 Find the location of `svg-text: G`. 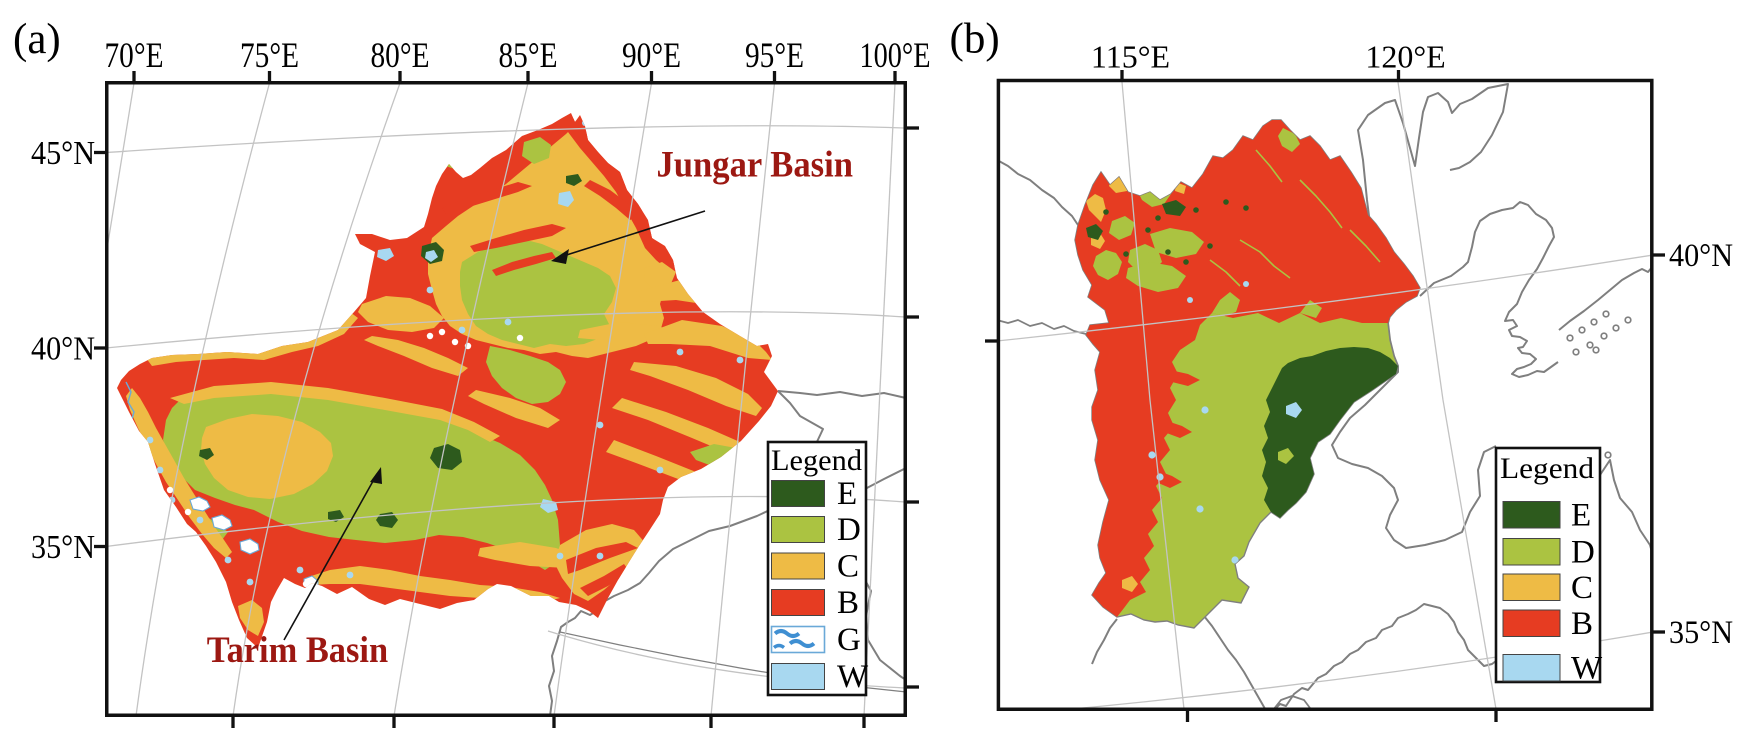

svg-text: G is located at coordinates (849, 640).